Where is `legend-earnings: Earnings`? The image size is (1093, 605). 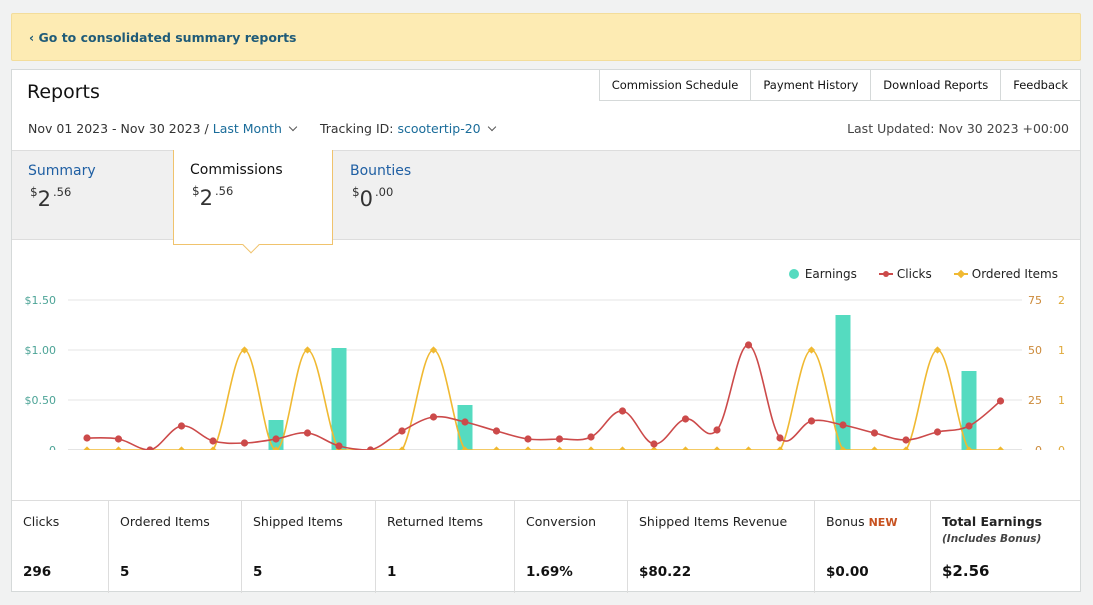
legend-earnings: Earnings is located at coordinates (822, 274).